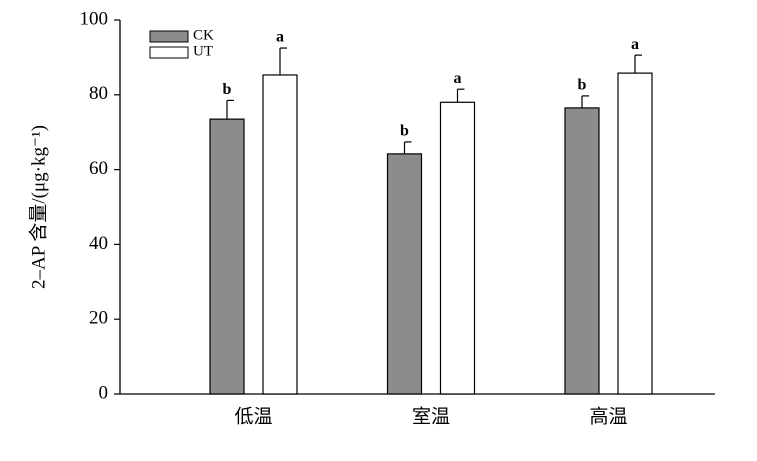 This screenshot has width=757, height=461. Describe the element at coordinates (38, 207) in the screenshot. I see `y-axis-label: 2–AP 含量/(μg·kg⁻¹)` at that location.